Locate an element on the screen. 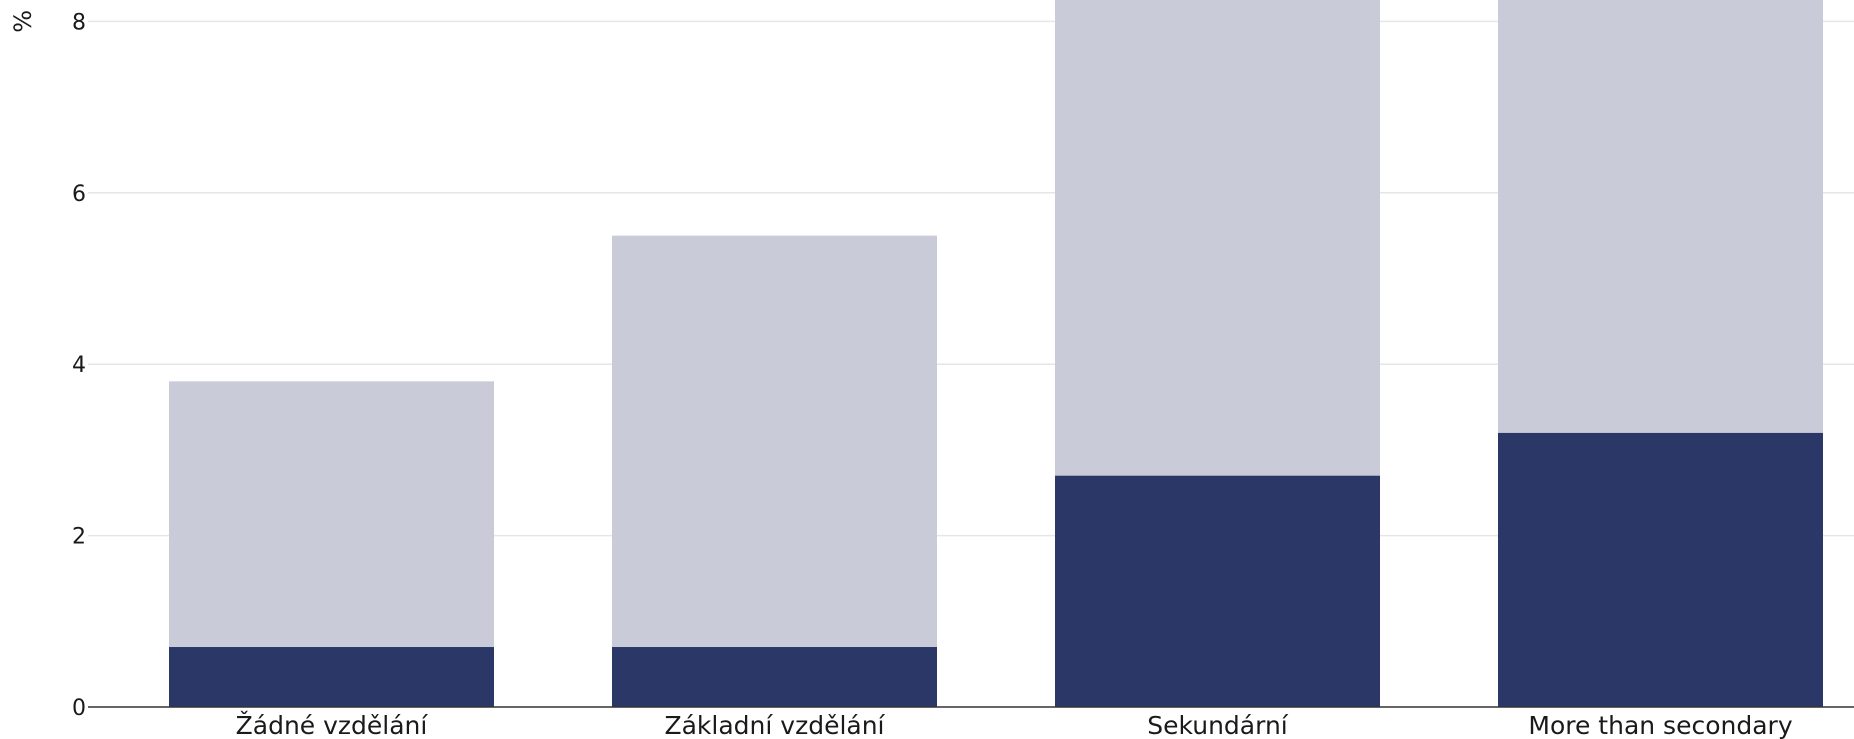 The width and height of the screenshot is (1854, 739). y-tick-label: 8 is located at coordinates (79, 22).